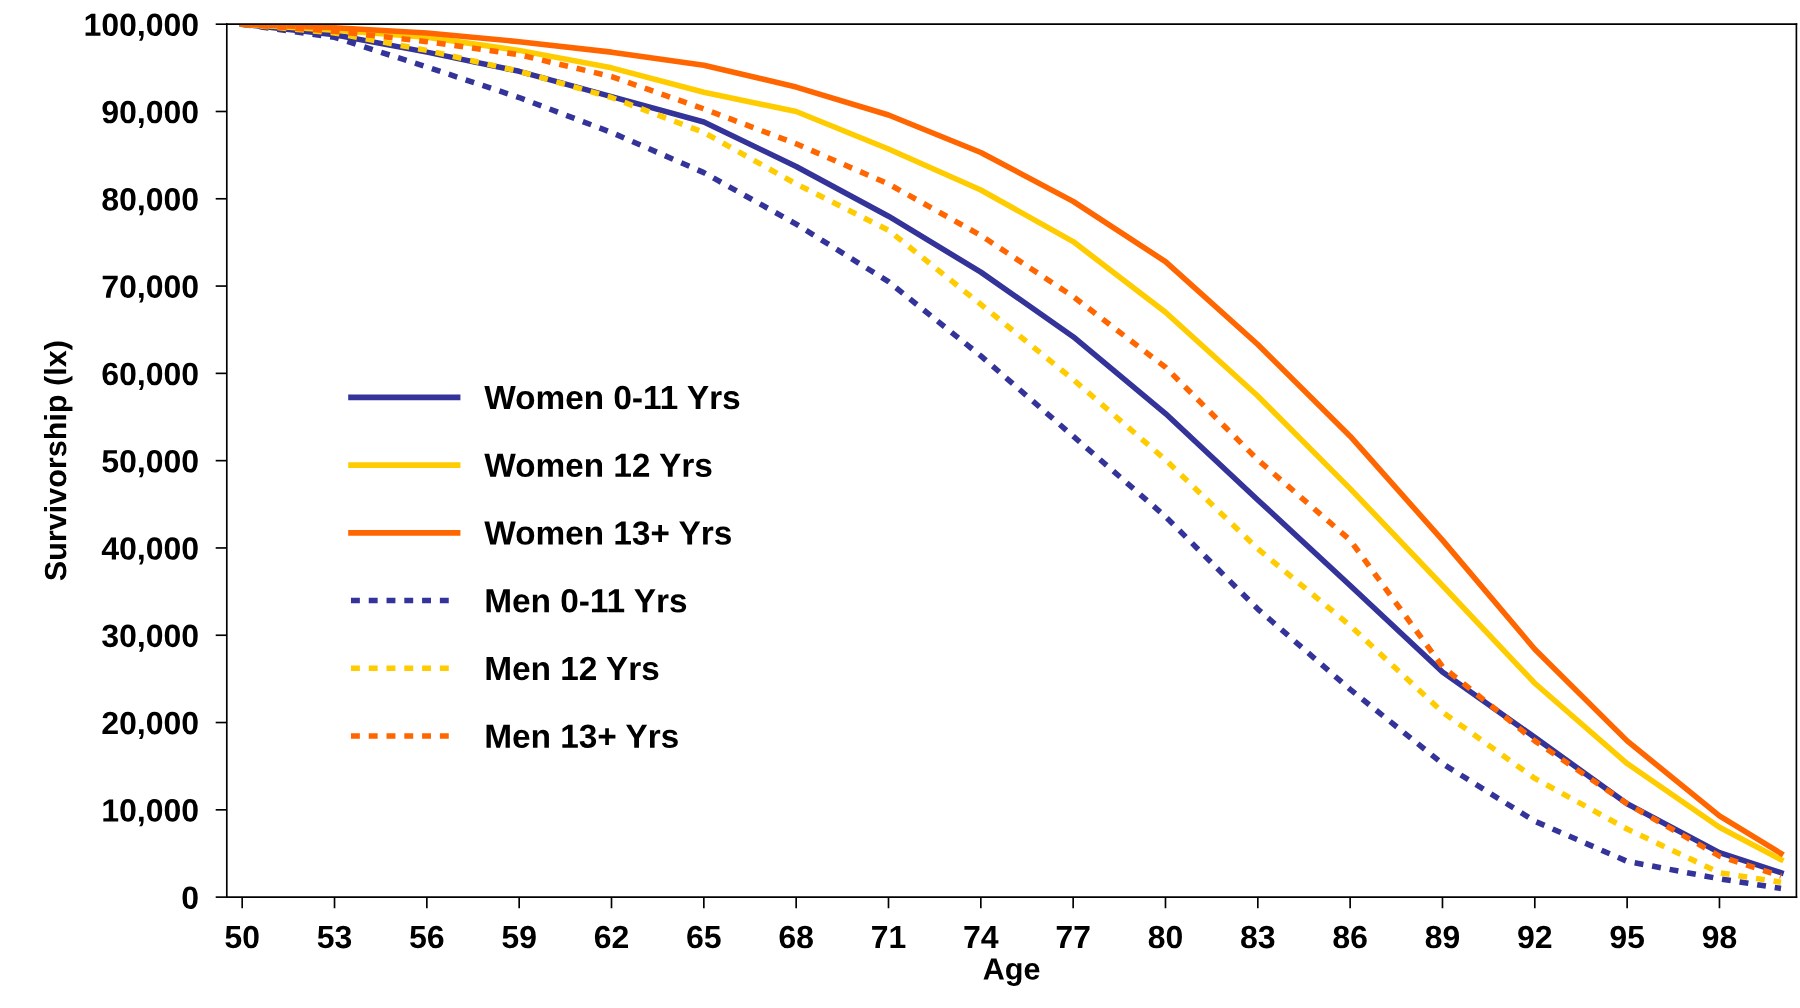  Describe the element at coordinates (150, 725) in the screenshot. I see `y-tick-label: 20,000` at that location.